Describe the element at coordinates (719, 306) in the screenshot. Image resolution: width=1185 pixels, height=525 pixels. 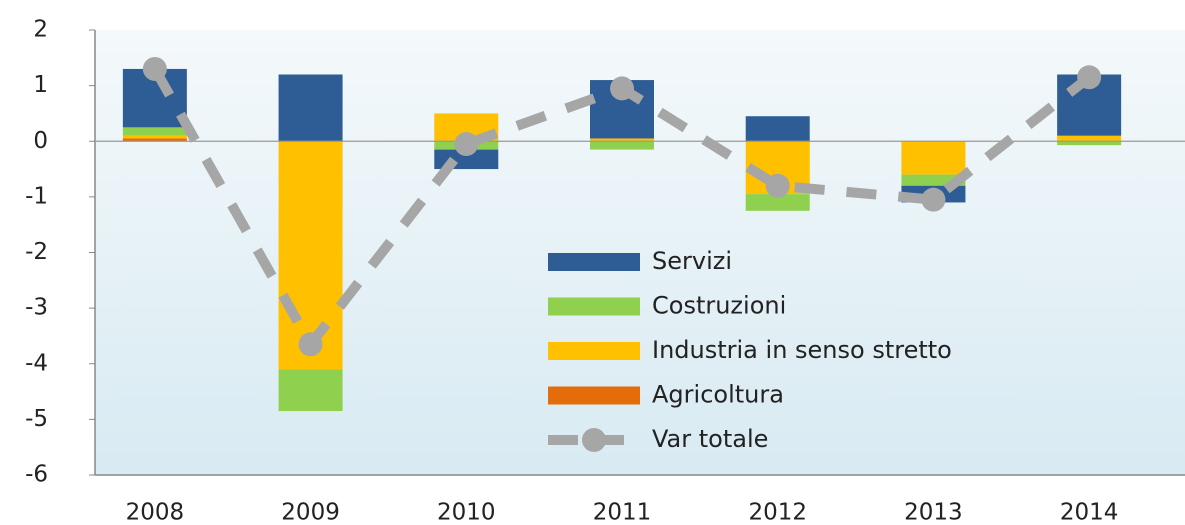
I see `legend-label: Costruzioni` at that location.